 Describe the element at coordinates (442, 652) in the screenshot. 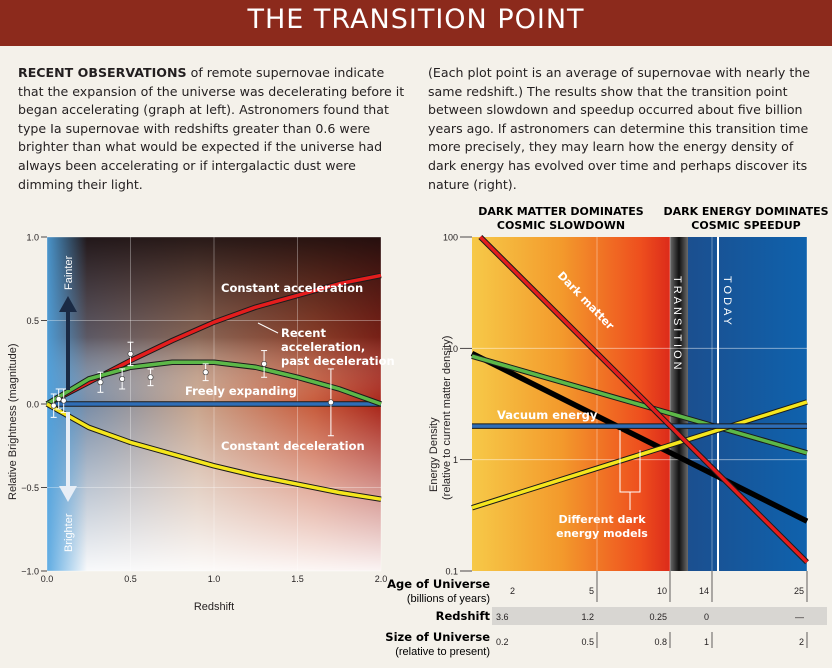

I see `size-row-label-2: (relative to present)` at that location.